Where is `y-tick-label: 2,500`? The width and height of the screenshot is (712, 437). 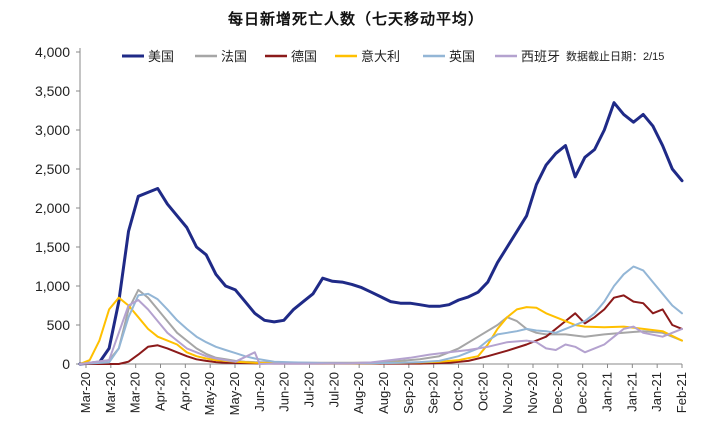
y-tick-label: 2,500 is located at coordinates (52, 169).